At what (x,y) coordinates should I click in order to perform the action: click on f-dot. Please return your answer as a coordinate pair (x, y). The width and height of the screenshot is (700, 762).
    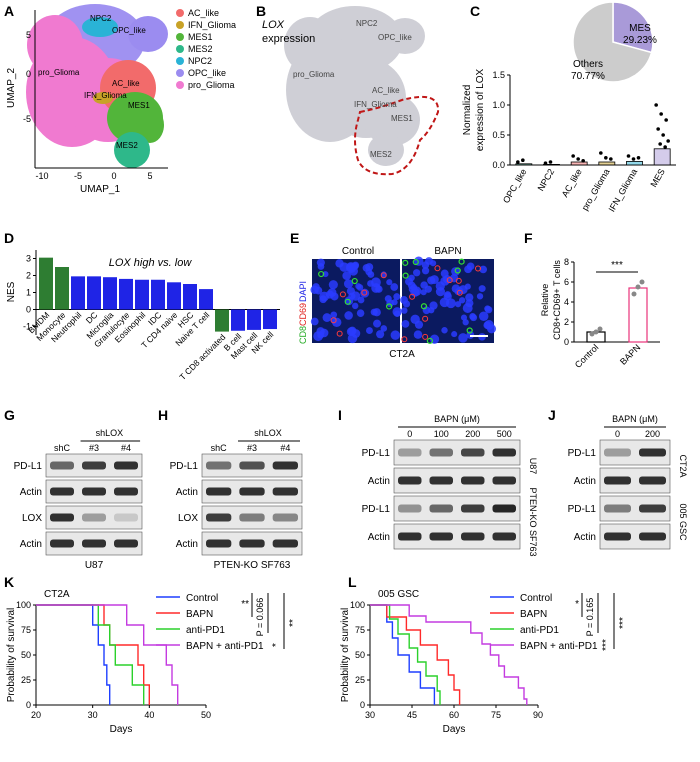
    Looking at the image, I should click on (638, 287).